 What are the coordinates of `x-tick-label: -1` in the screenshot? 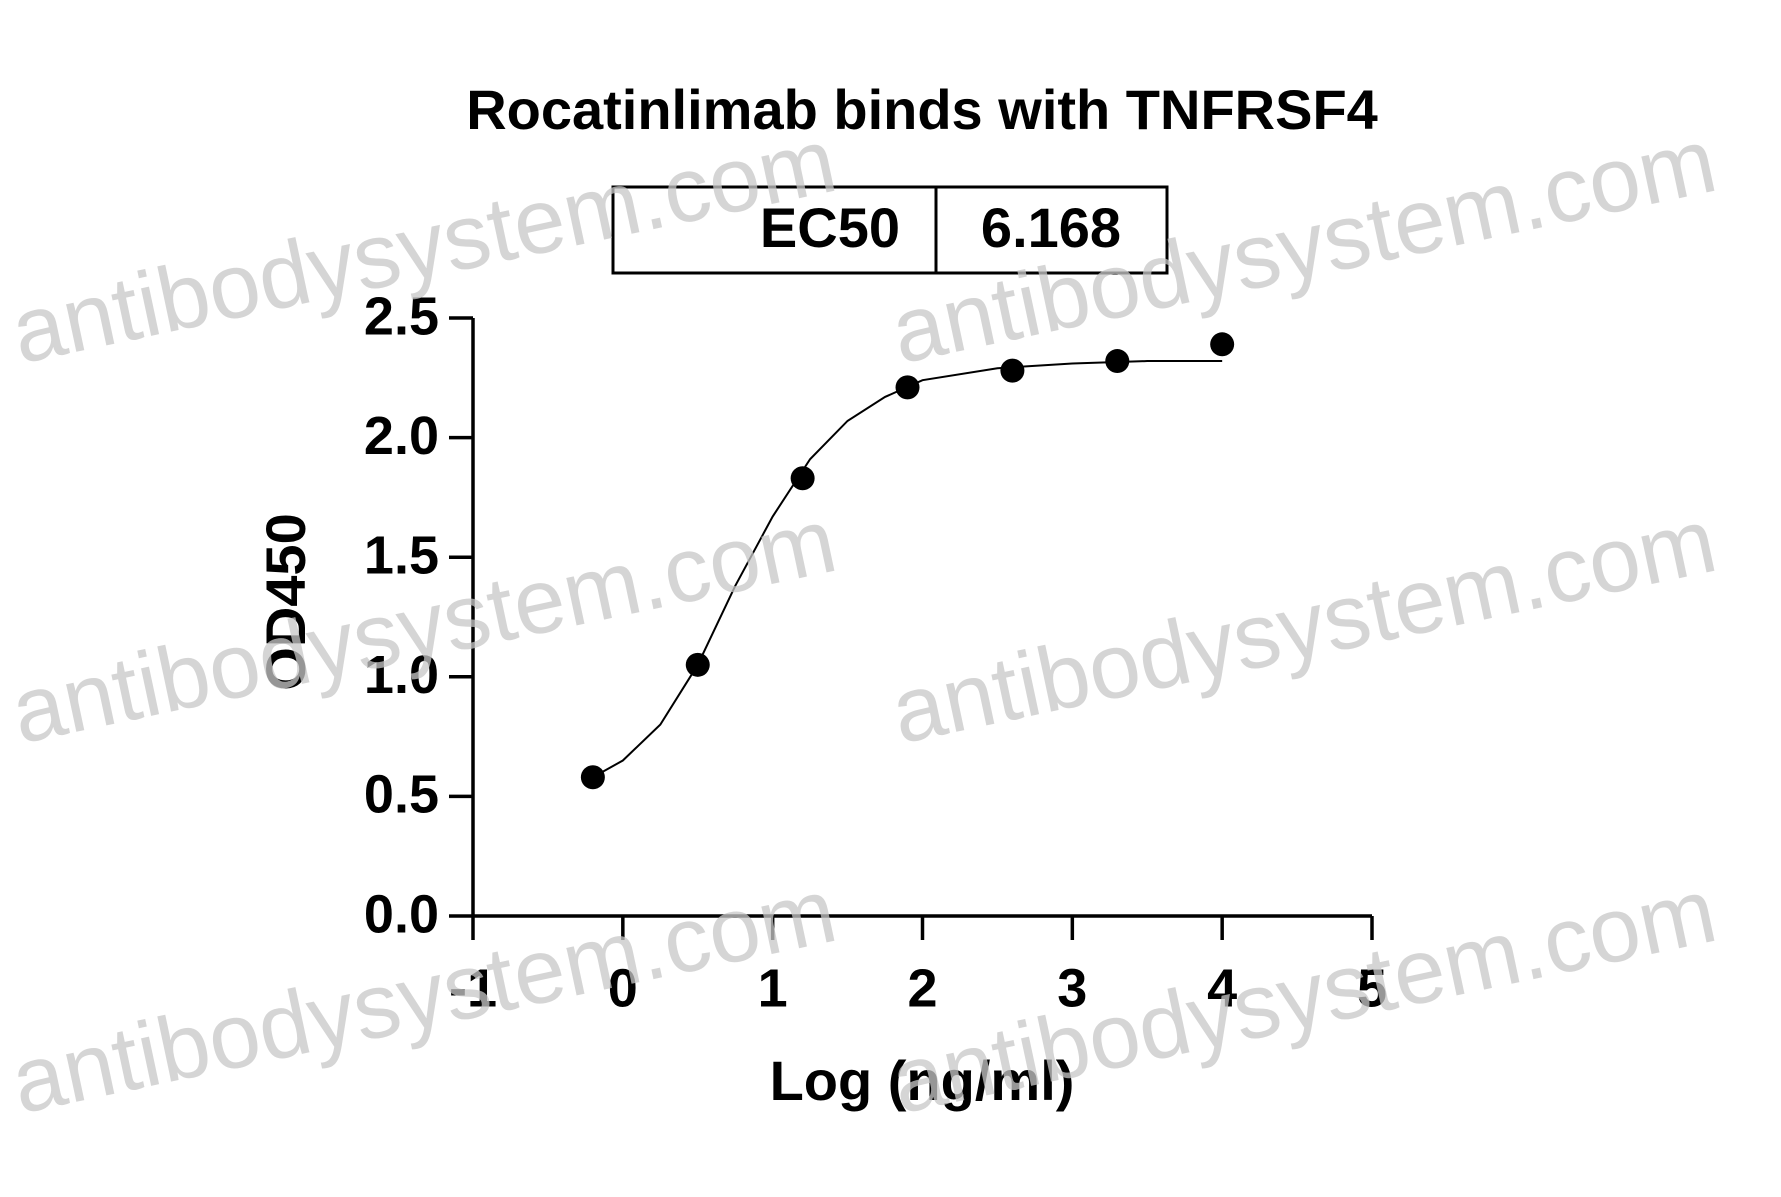 It's located at (473, 988).